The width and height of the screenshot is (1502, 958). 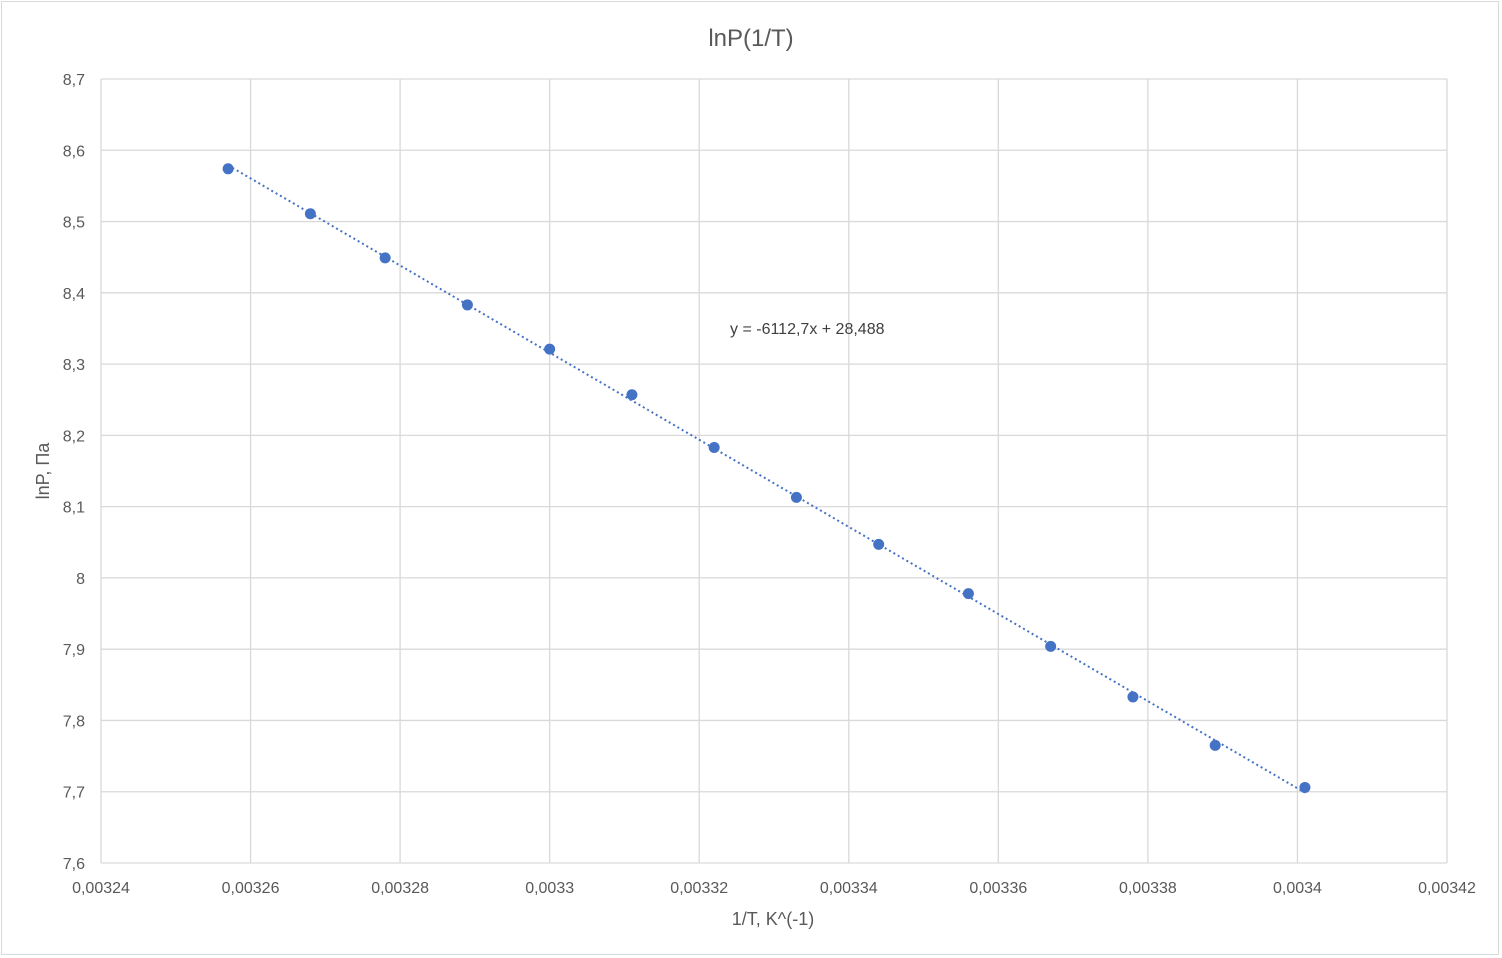 What do you see at coordinates (998, 888) in the screenshot?
I see `x-tick-label: 0,00336` at bounding box center [998, 888].